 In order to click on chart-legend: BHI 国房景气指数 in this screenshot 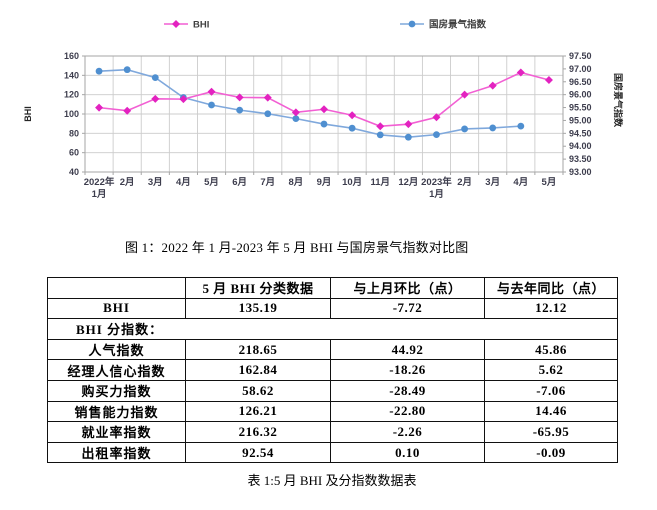, I will do `click(325, 25)`.